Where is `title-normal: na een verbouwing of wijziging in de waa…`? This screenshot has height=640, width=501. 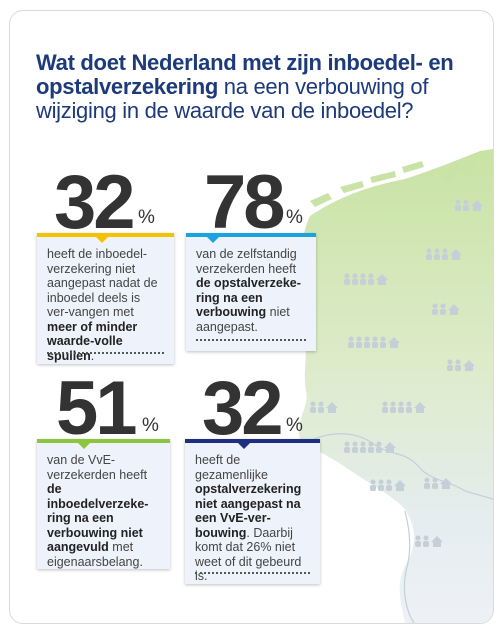
title-normal: na een verbouwing of wijziging in de waa… is located at coordinates (232, 98).